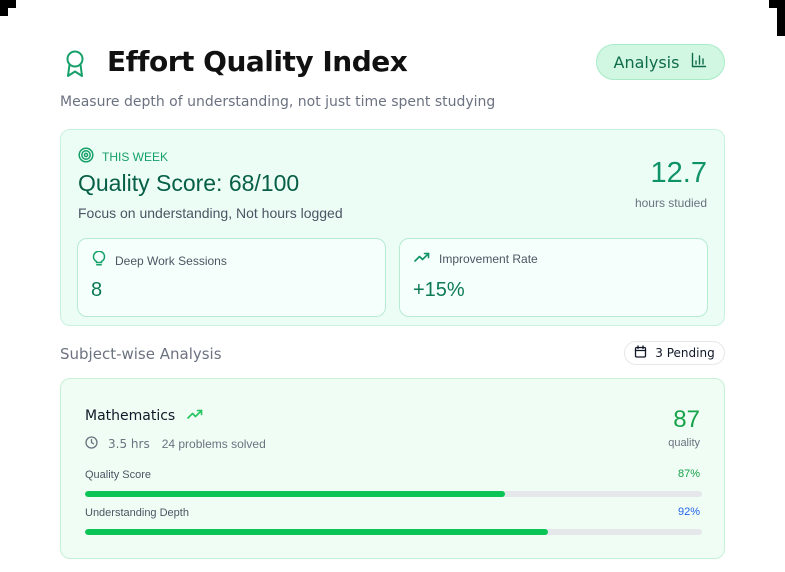 Image resolution: width=785 pixels, height=572 pixels. Describe the element at coordinates (129, 444) in the screenshot. I see `subject-hours: 3.5 hrs` at that location.